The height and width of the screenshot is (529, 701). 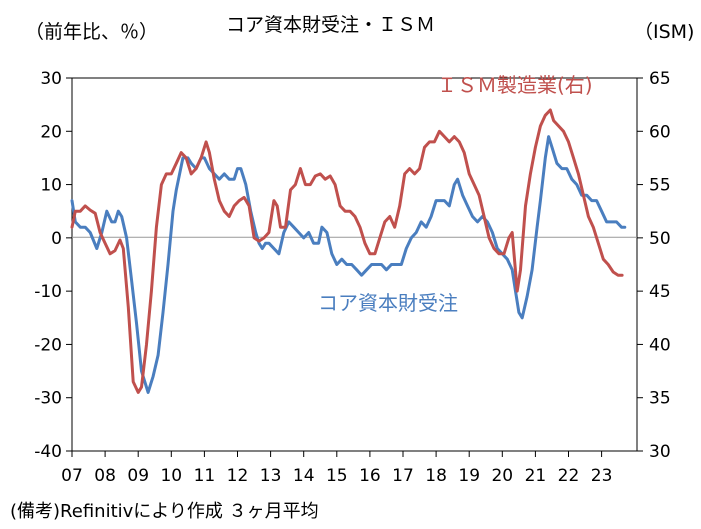 What do you see at coordinates (48, 399) in the screenshot?
I see `left-tick-label: -30` at bounding box center [48, 399].